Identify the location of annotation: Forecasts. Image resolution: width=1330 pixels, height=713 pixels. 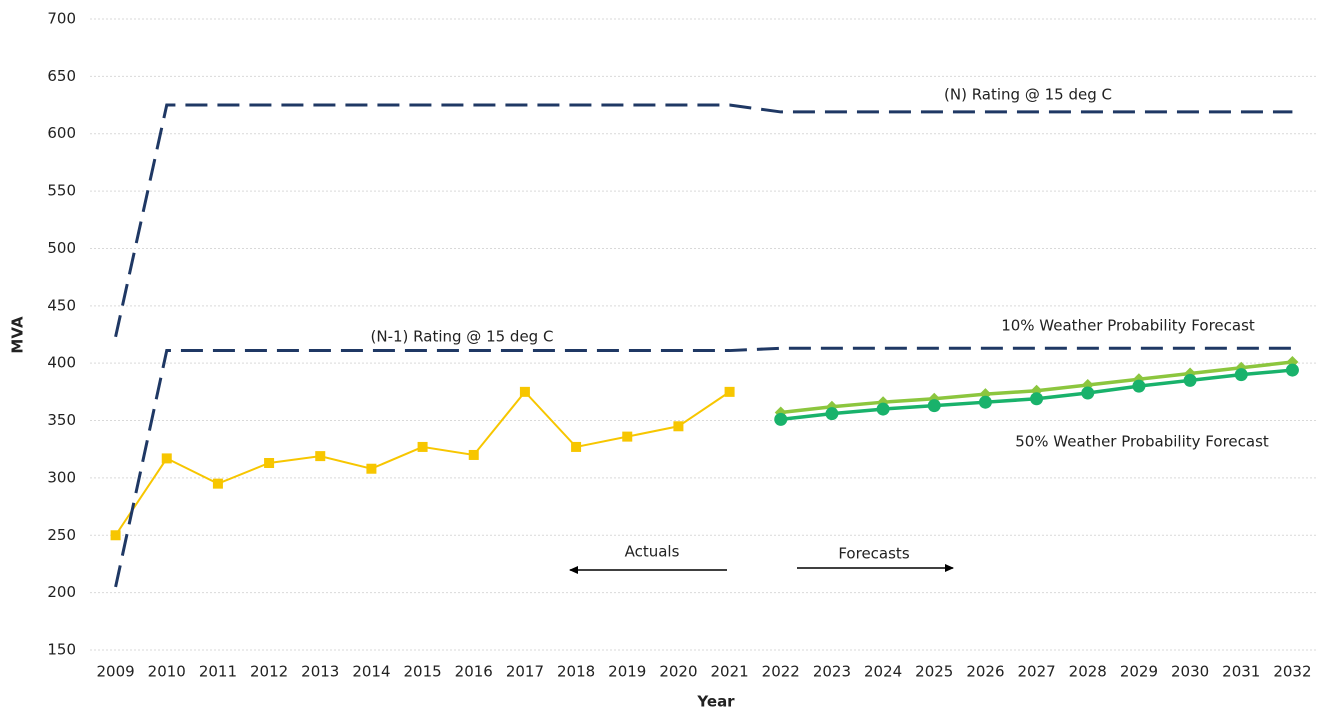
(873, 554).